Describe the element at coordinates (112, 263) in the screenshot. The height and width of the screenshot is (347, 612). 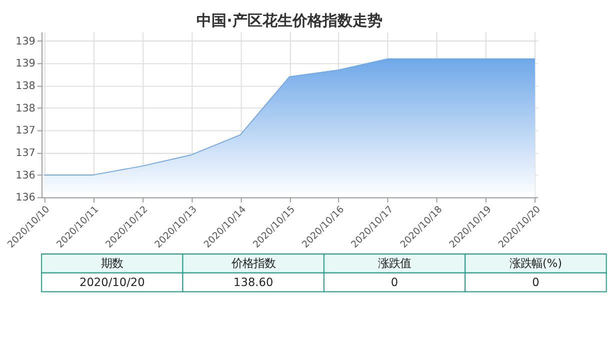
I see `text: 期数` at that location.